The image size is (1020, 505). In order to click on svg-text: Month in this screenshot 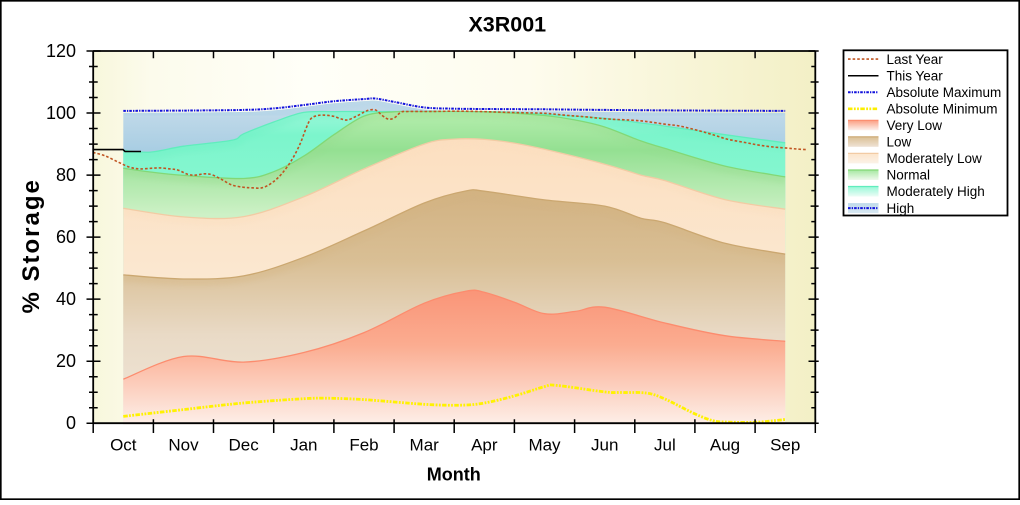, I will do `click(454, 474)`.